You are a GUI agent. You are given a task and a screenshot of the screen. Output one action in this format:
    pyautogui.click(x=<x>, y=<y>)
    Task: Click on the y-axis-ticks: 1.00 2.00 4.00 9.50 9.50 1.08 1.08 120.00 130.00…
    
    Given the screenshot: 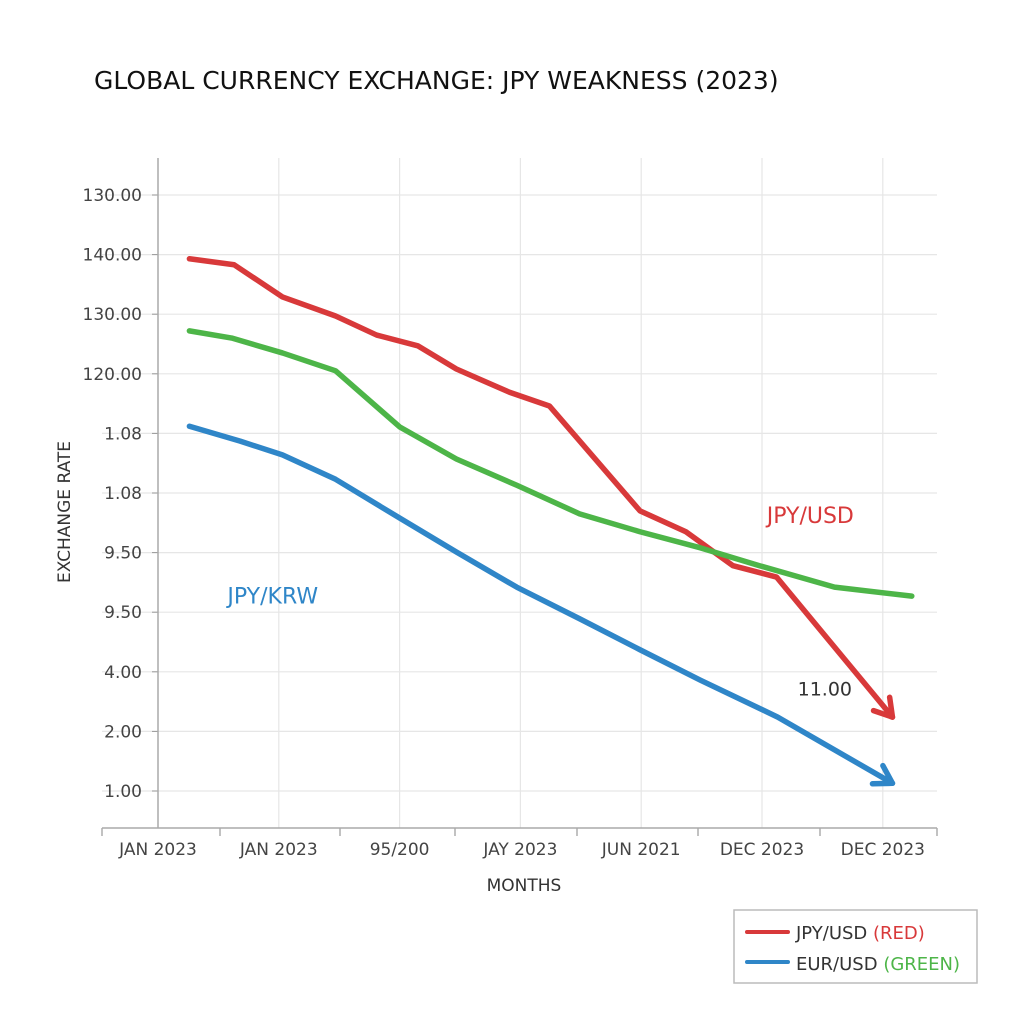 What is the action you would take?
    pyautogui.click(x=112, y=494)
    